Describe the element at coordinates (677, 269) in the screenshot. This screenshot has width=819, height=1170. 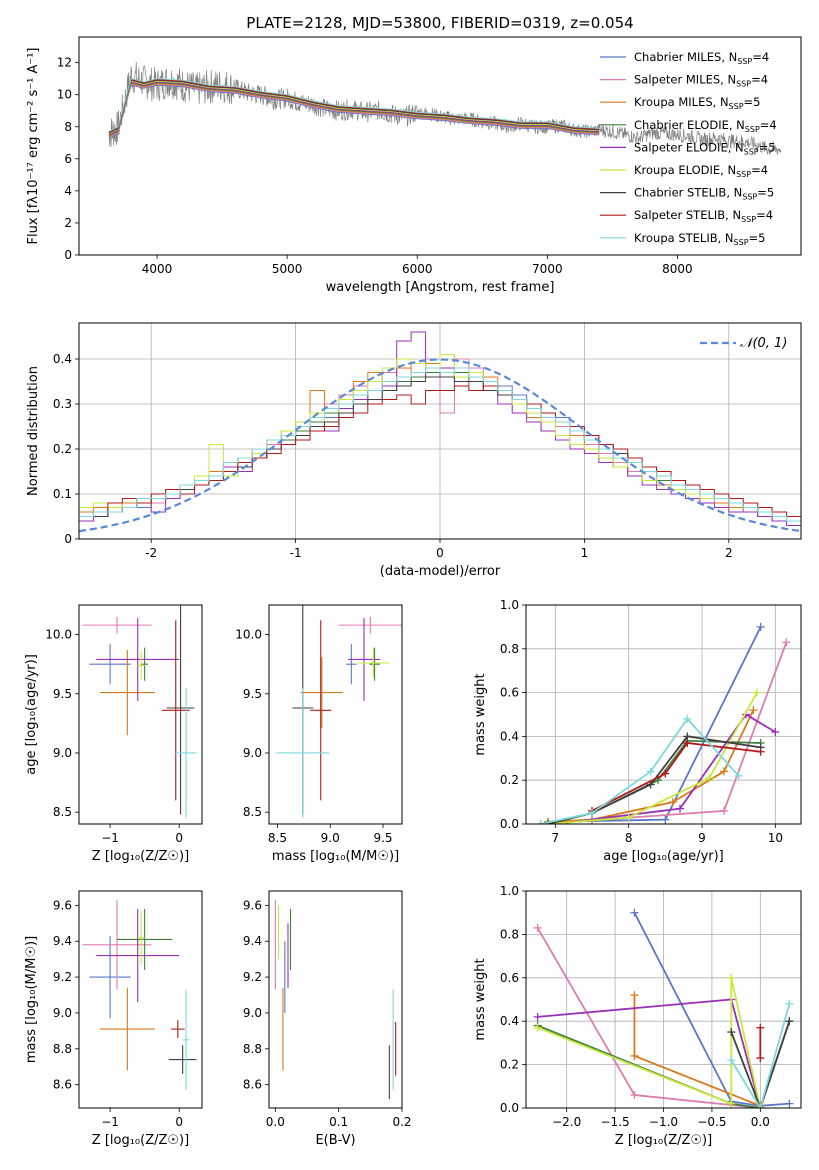
I see `x-tick-label: 8000` at that location.